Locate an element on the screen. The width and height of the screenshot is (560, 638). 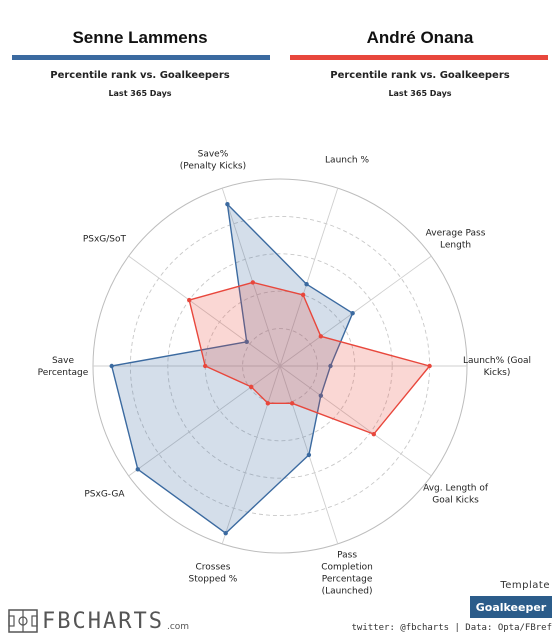
player-name-left: Senne Lammens is located at coordinates (140, 37).